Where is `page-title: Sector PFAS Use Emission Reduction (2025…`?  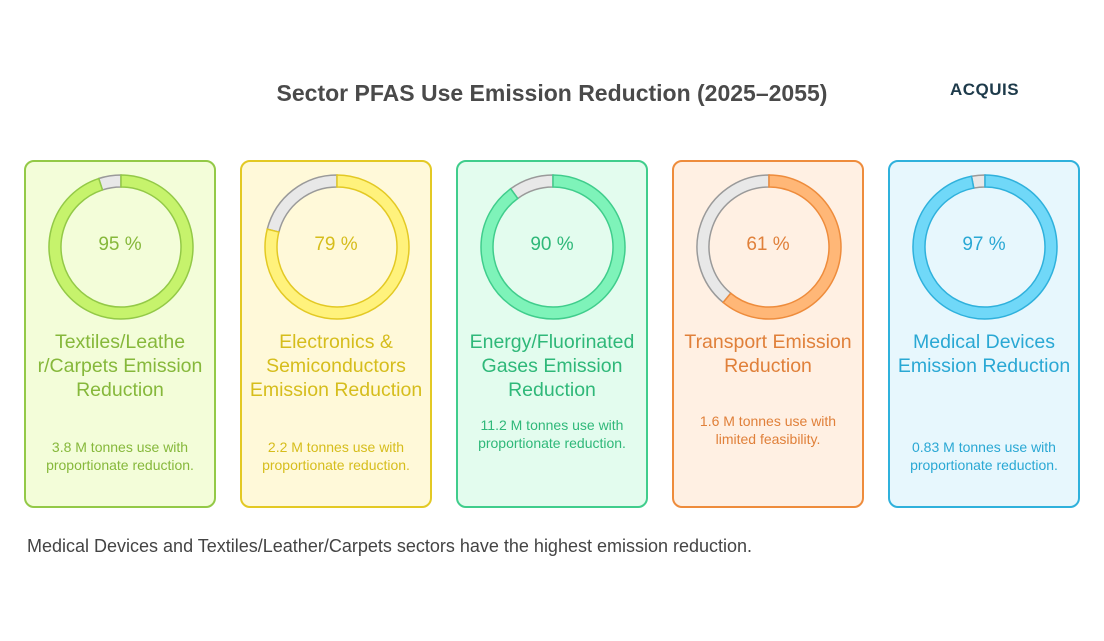 page-title: Sector PFAS Use Emission Reduction (2025… is located at coordinates (552, 93).